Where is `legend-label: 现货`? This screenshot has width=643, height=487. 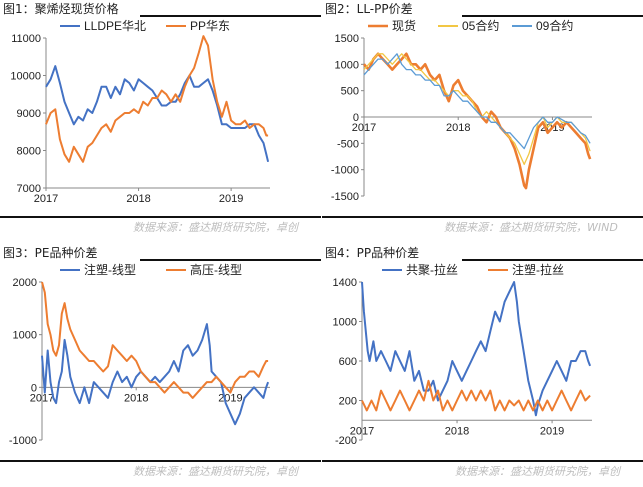 legend-label: 现货 is located at coordinates (404, 25).